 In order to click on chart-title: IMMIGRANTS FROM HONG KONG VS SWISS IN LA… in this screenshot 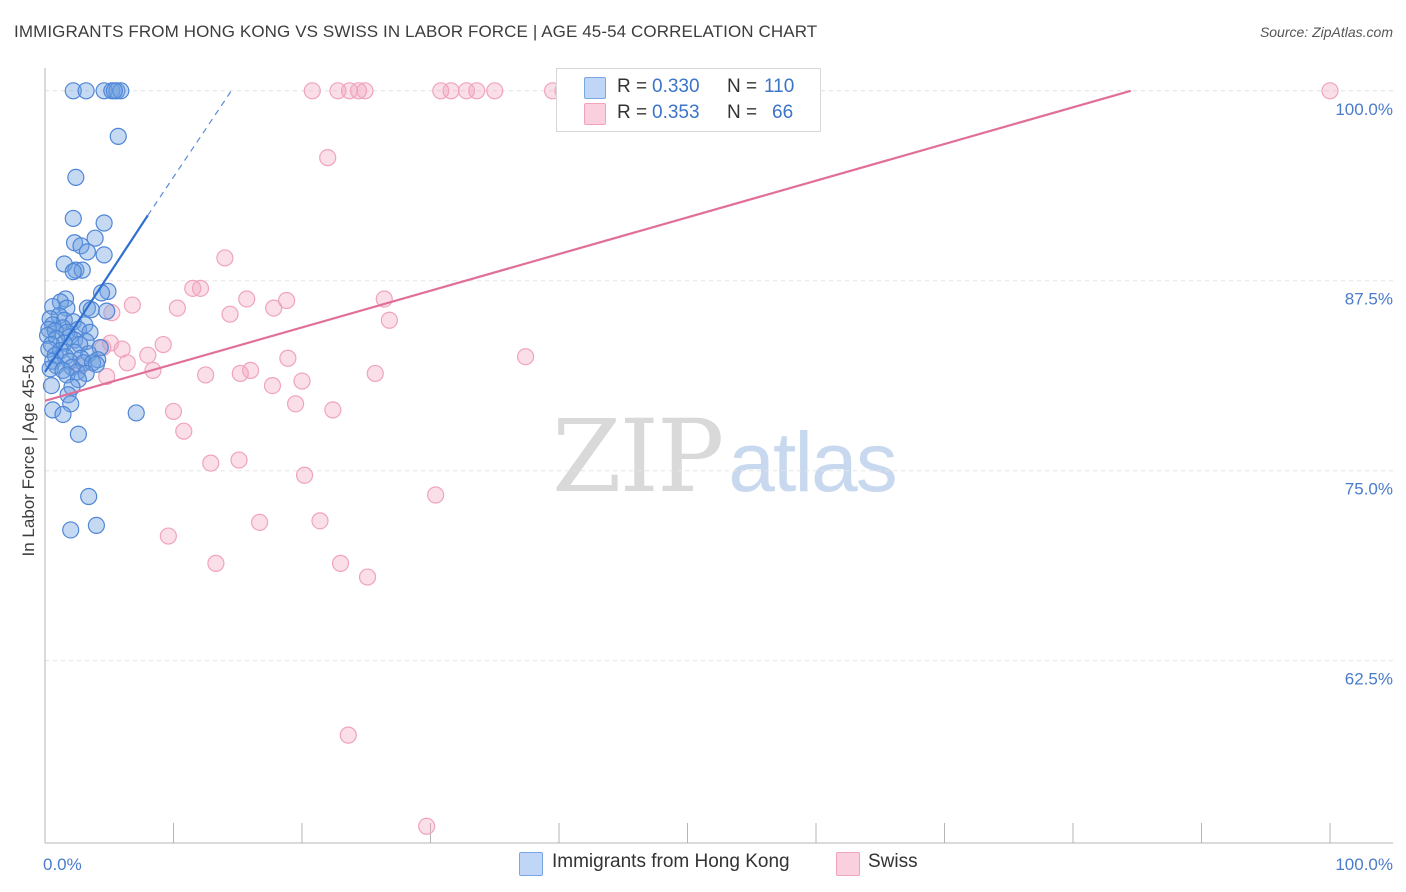, I will do `click(416, 31)`.